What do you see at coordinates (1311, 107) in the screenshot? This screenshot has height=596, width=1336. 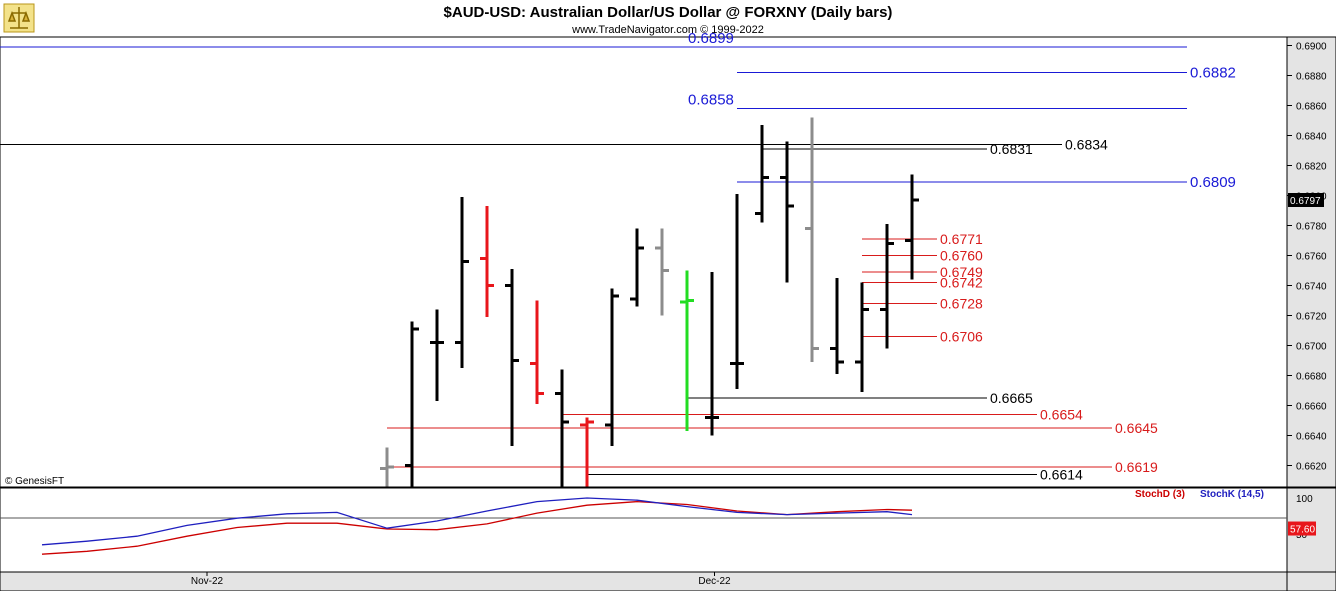 I see `price-tick-label: 0.6860` at bounding box center [1311, 107].